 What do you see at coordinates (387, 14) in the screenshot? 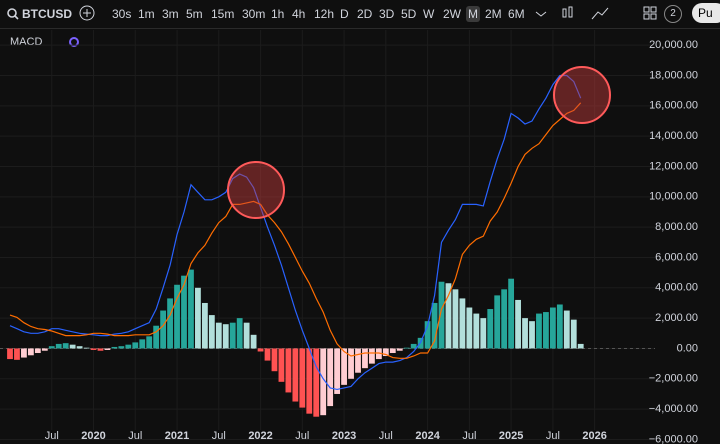
I see `interval-button: 3D` at bounding box center [387, 14].